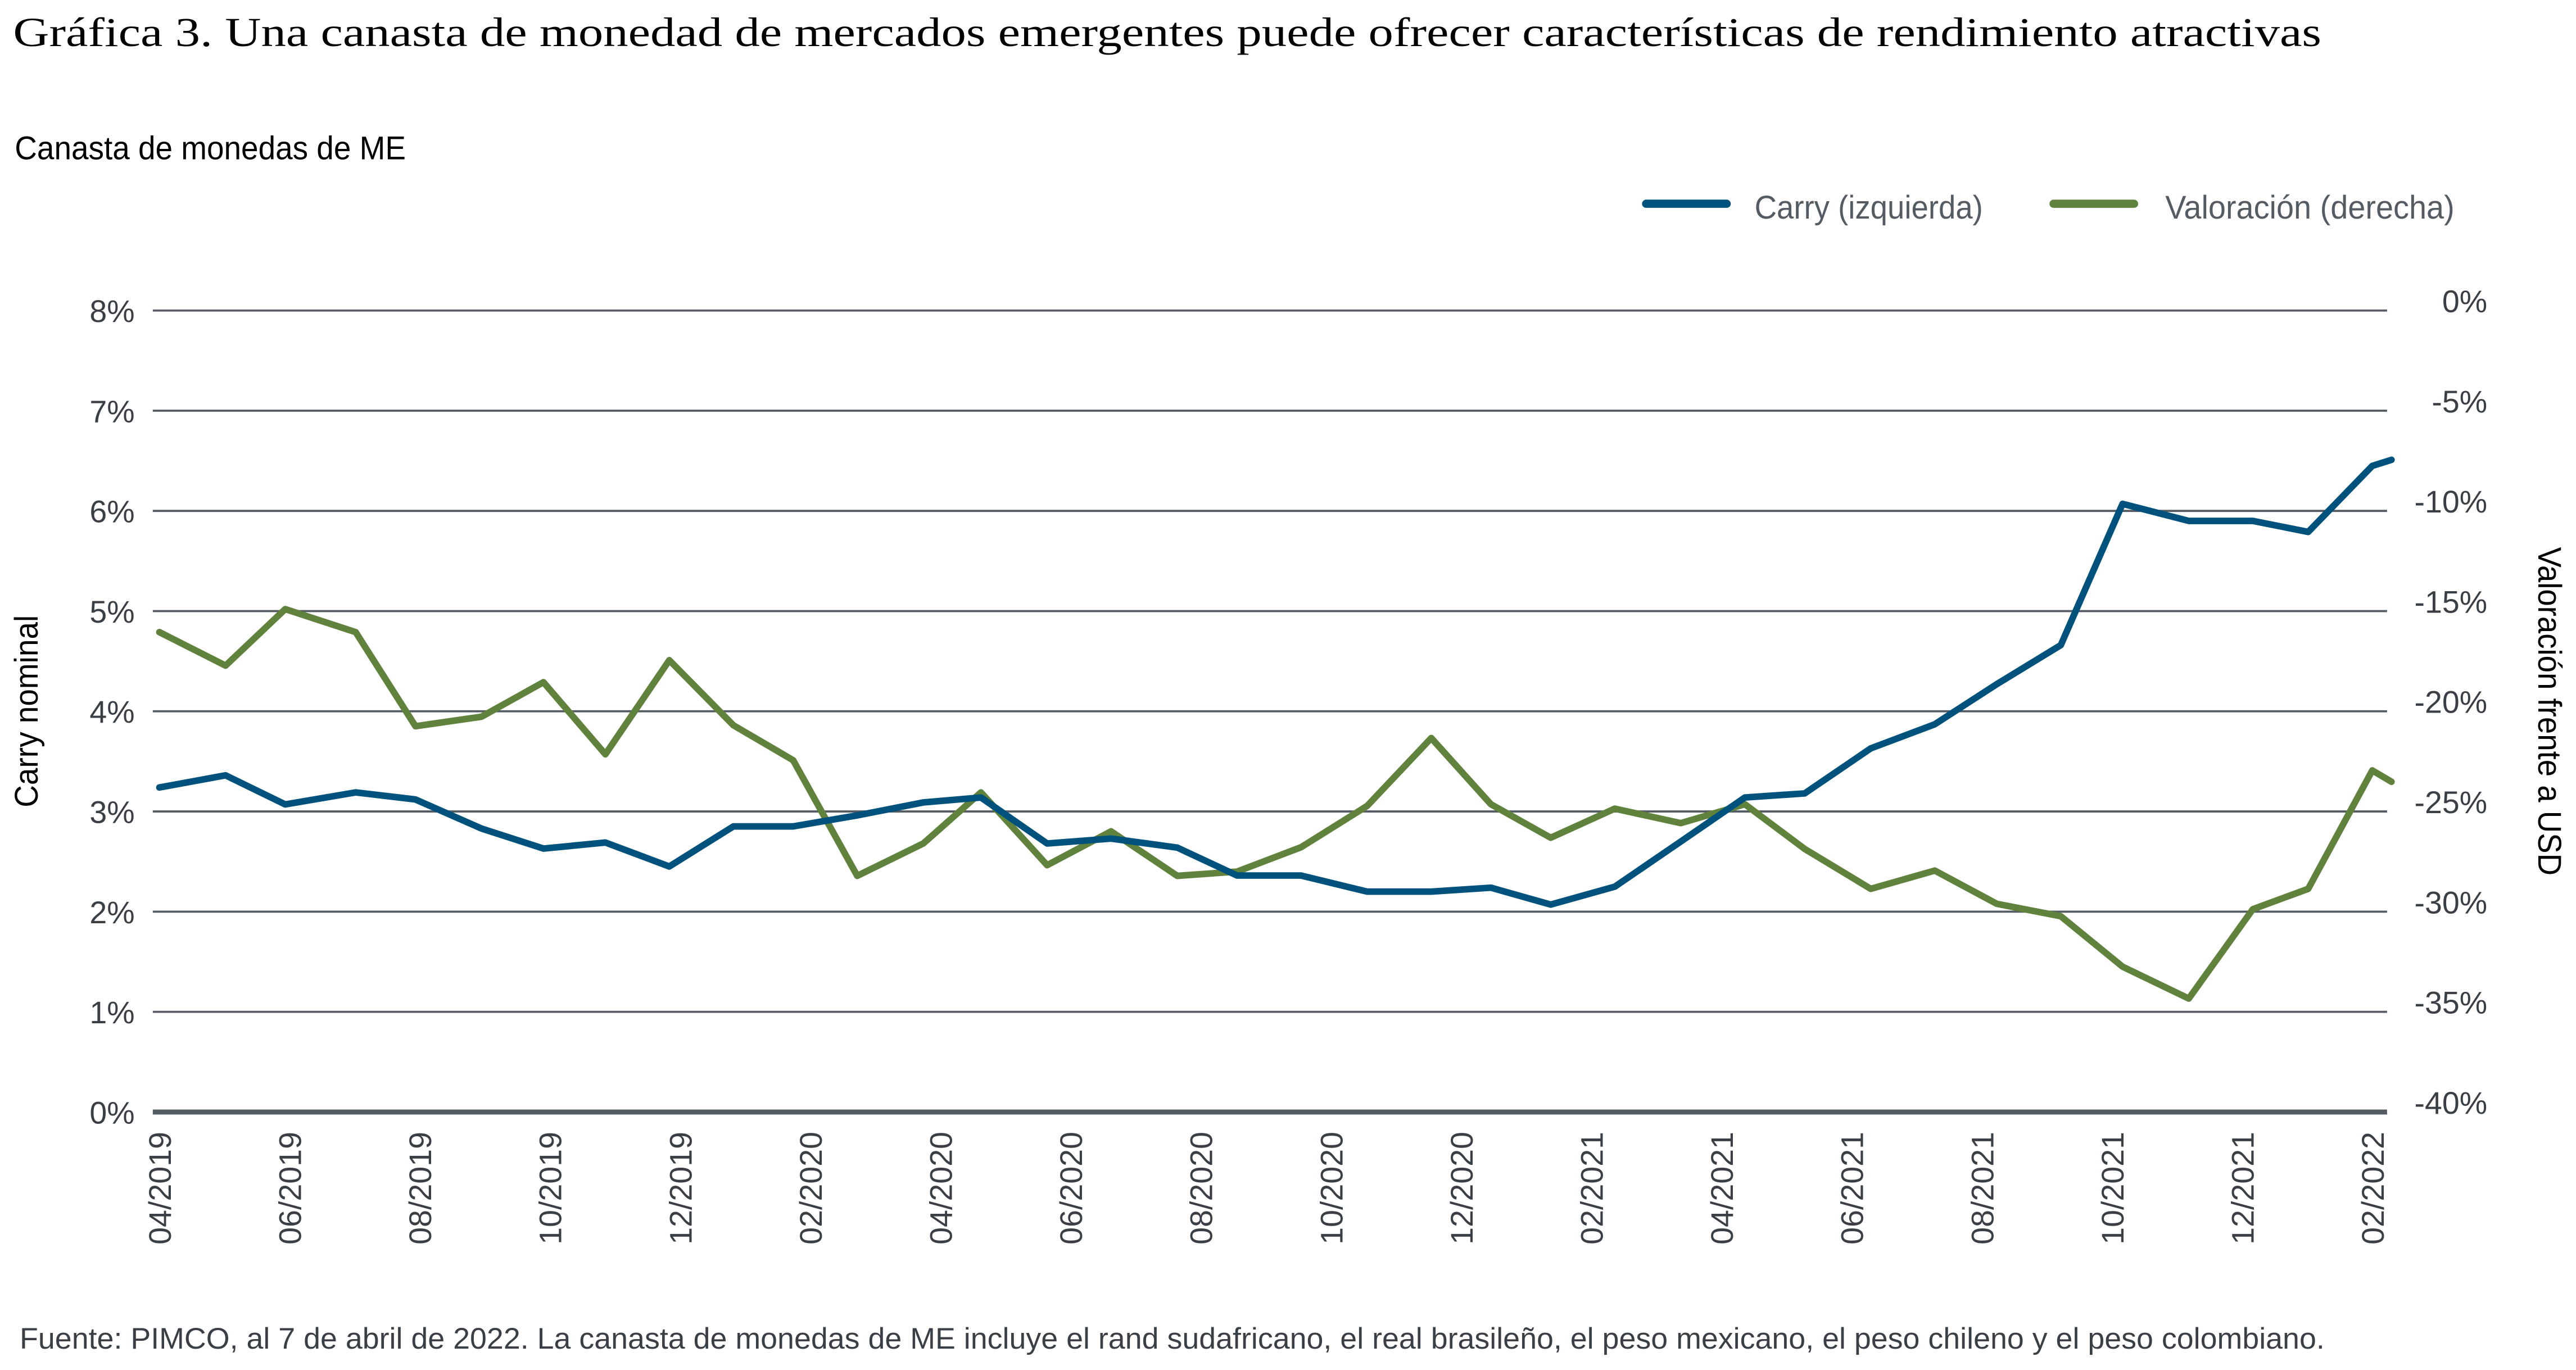 The height and width of the screenshot is (1370, 2576). Describe the element at coordinates (111, 311) in the screenshot. I see `y-left-tick-label: 8%` at that location.